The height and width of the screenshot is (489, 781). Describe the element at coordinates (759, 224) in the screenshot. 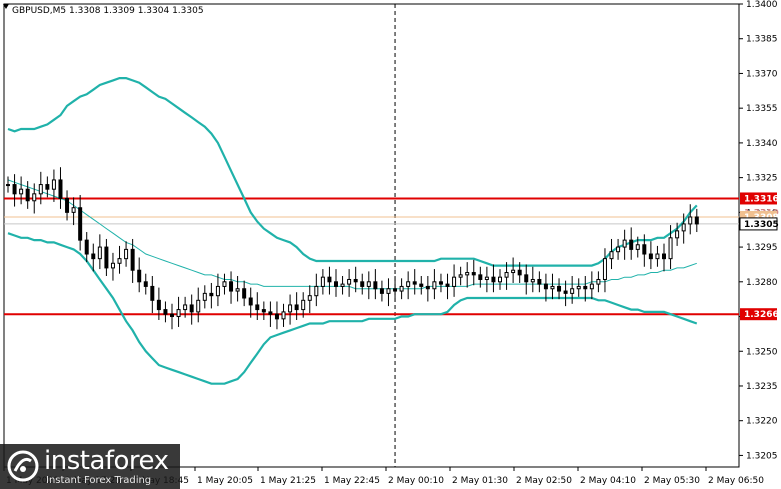

I see `price-tag-current: 1.3305` at that location.